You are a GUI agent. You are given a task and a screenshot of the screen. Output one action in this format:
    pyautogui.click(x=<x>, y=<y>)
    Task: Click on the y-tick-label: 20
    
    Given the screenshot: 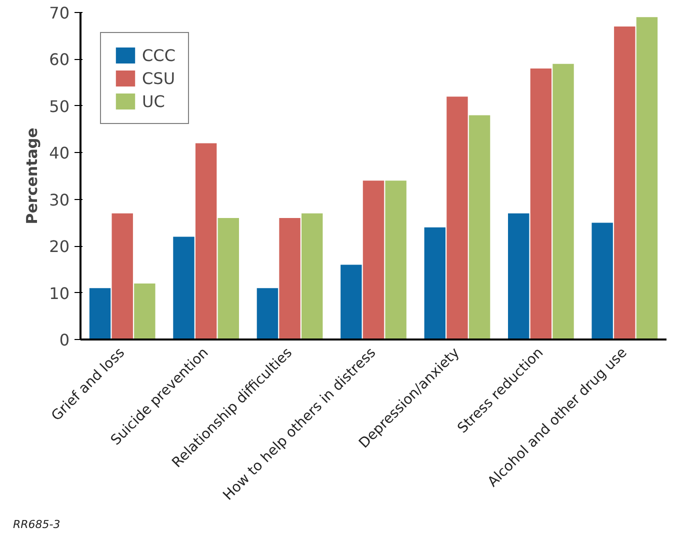 What is the action you would take?
    pyautogui.click(x=59, y=246)
    